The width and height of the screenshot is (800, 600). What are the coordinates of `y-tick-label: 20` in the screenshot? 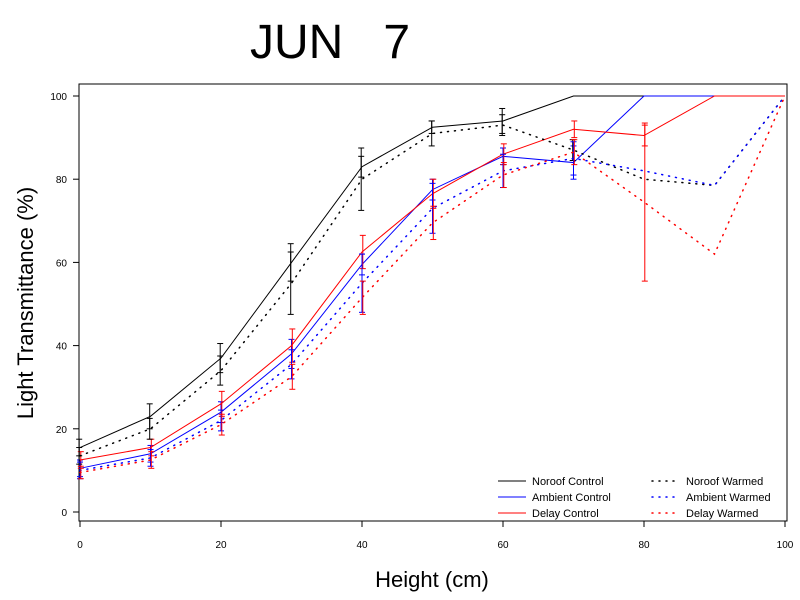 It's located at (62, 430).